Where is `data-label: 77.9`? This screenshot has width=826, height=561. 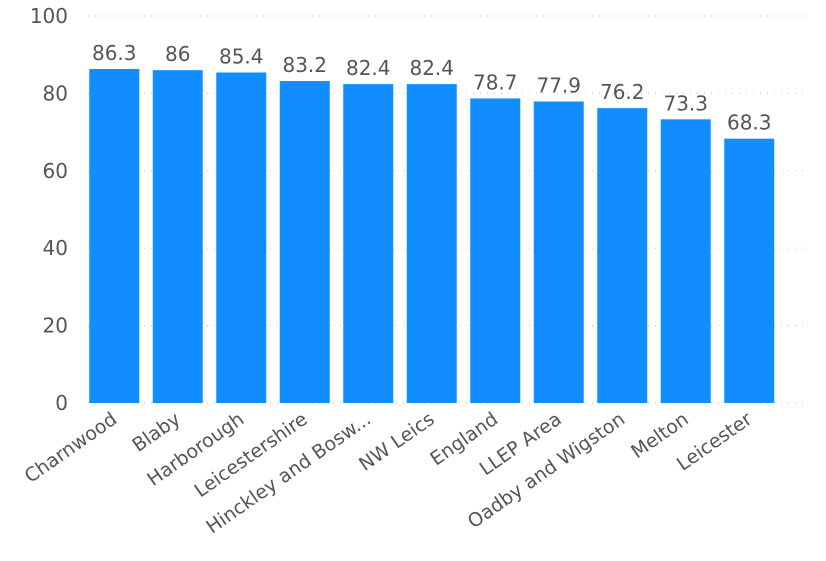 data-label: 77.9 is located at coordinates (558, 86).